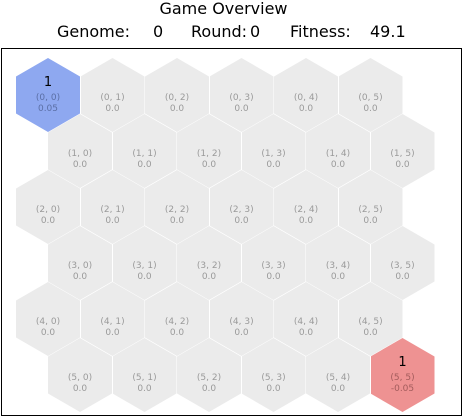  I want to click on hex-cell: (4, 4) 0.0, so click(306, 319).